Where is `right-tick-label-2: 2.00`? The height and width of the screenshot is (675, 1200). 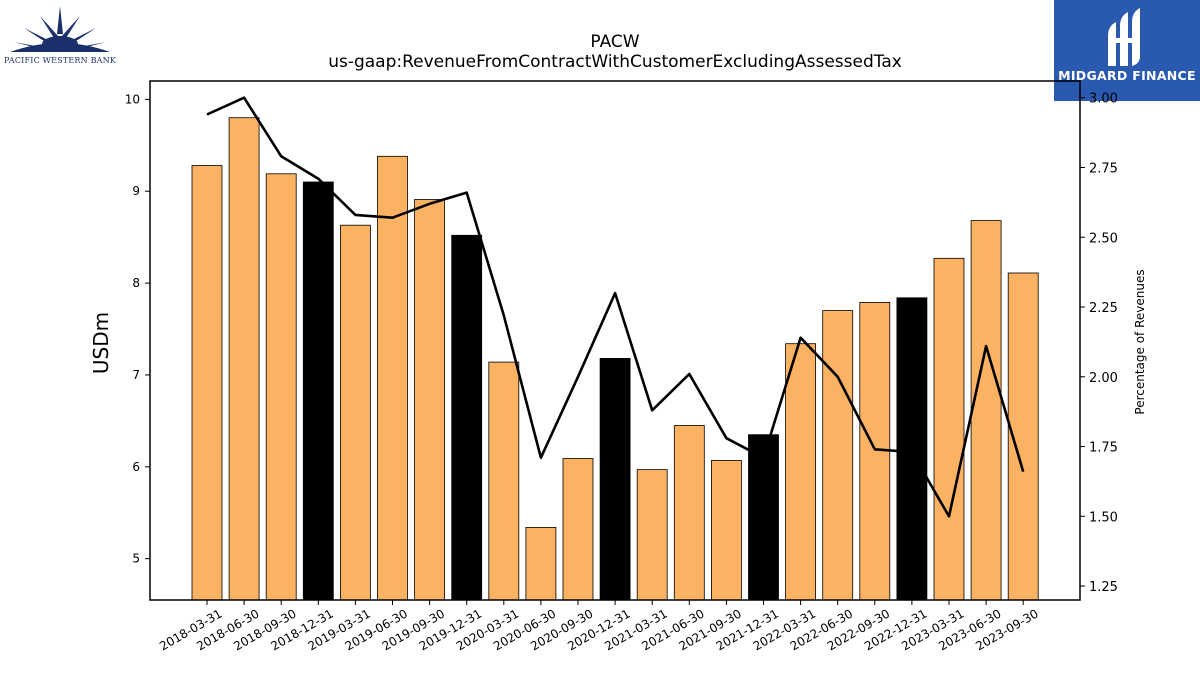
right-tick-label-2: 2.00 is located at coordinates (1103, 378).